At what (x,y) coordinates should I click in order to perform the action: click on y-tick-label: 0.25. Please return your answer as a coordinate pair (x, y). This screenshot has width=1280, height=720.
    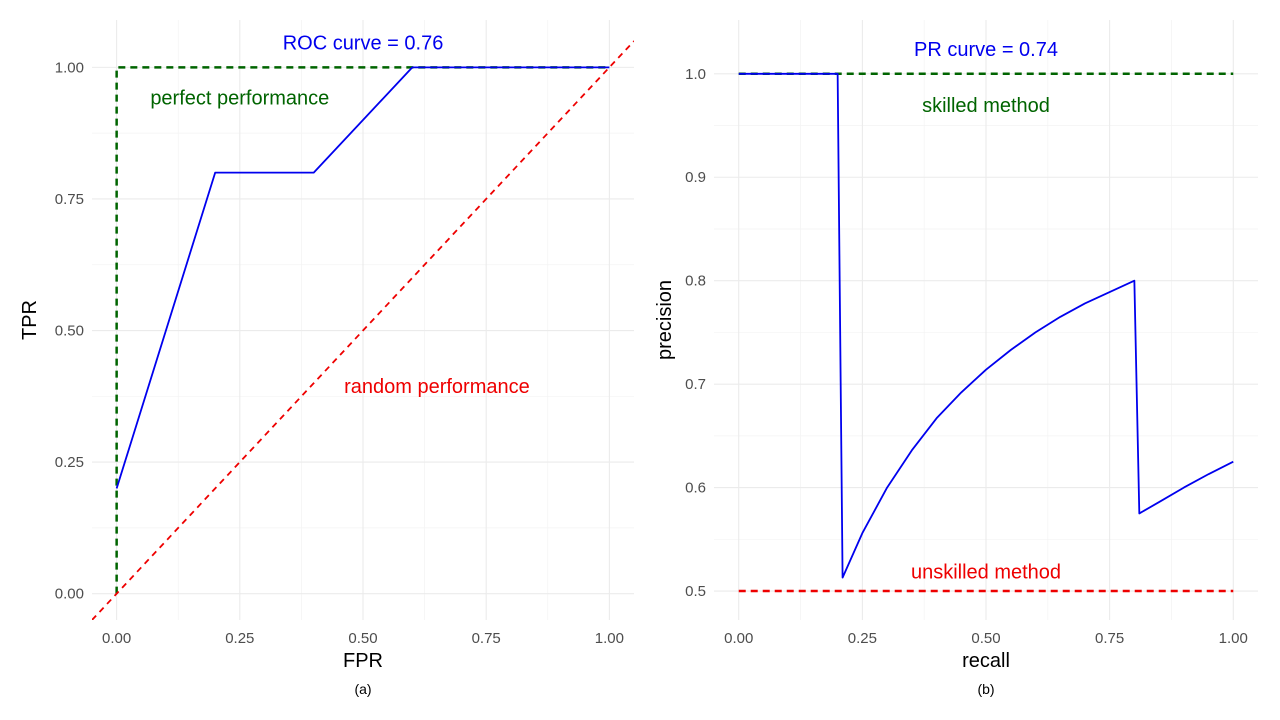
    Looking at the image, I should click on (69, 462).